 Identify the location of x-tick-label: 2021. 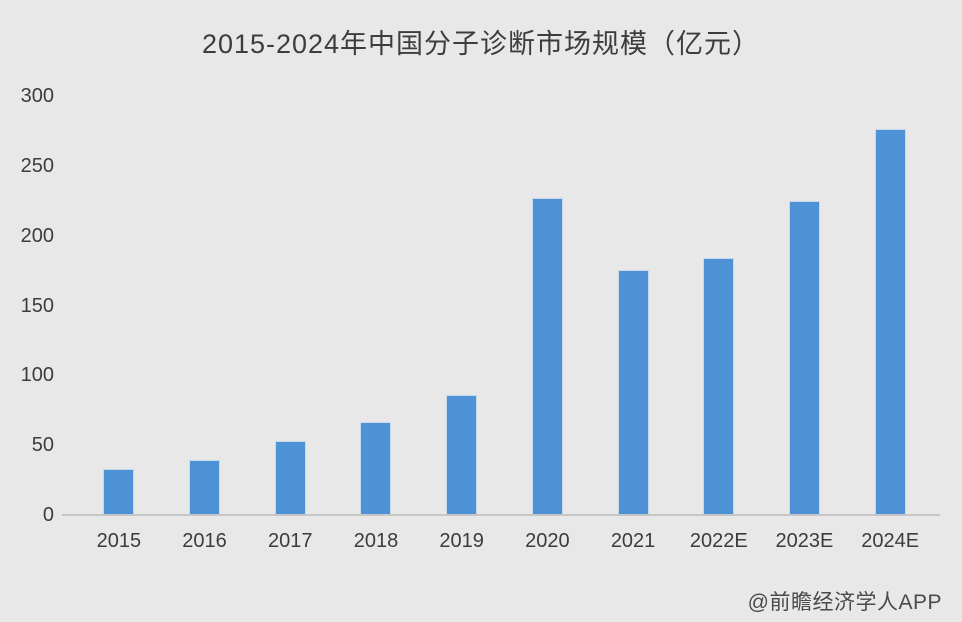
(633, 541).